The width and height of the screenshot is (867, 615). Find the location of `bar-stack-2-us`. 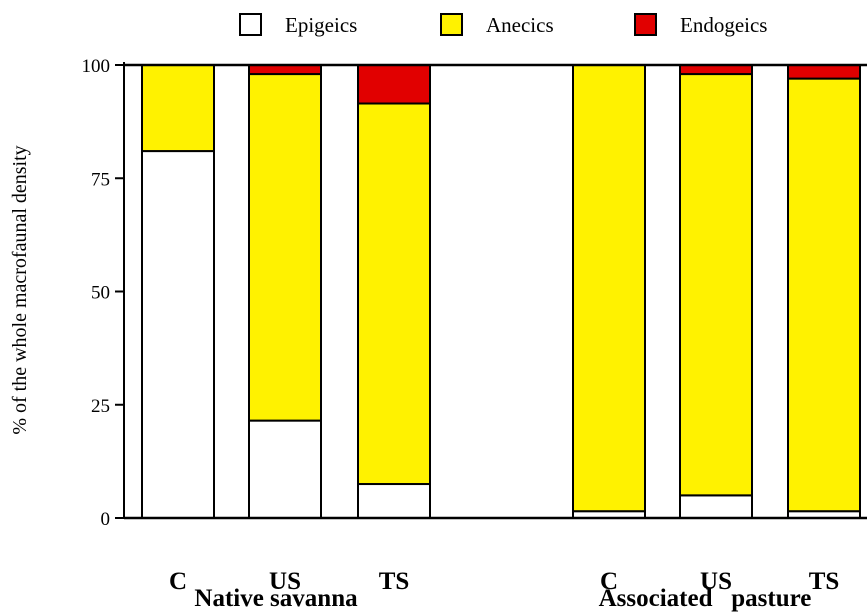

bar-stack-2-us is located at coordinates (285, 292).